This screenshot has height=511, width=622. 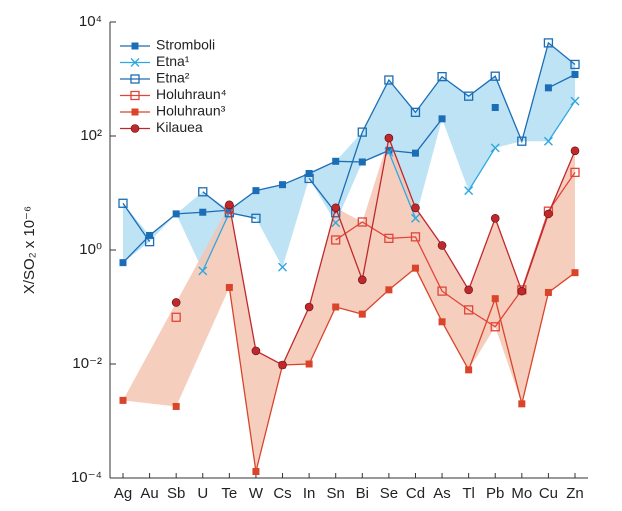 What do you see at coordinates (468, 493) in the screenshot?
I see `x-tick-label: Tl` at bounding box center [468, 493].